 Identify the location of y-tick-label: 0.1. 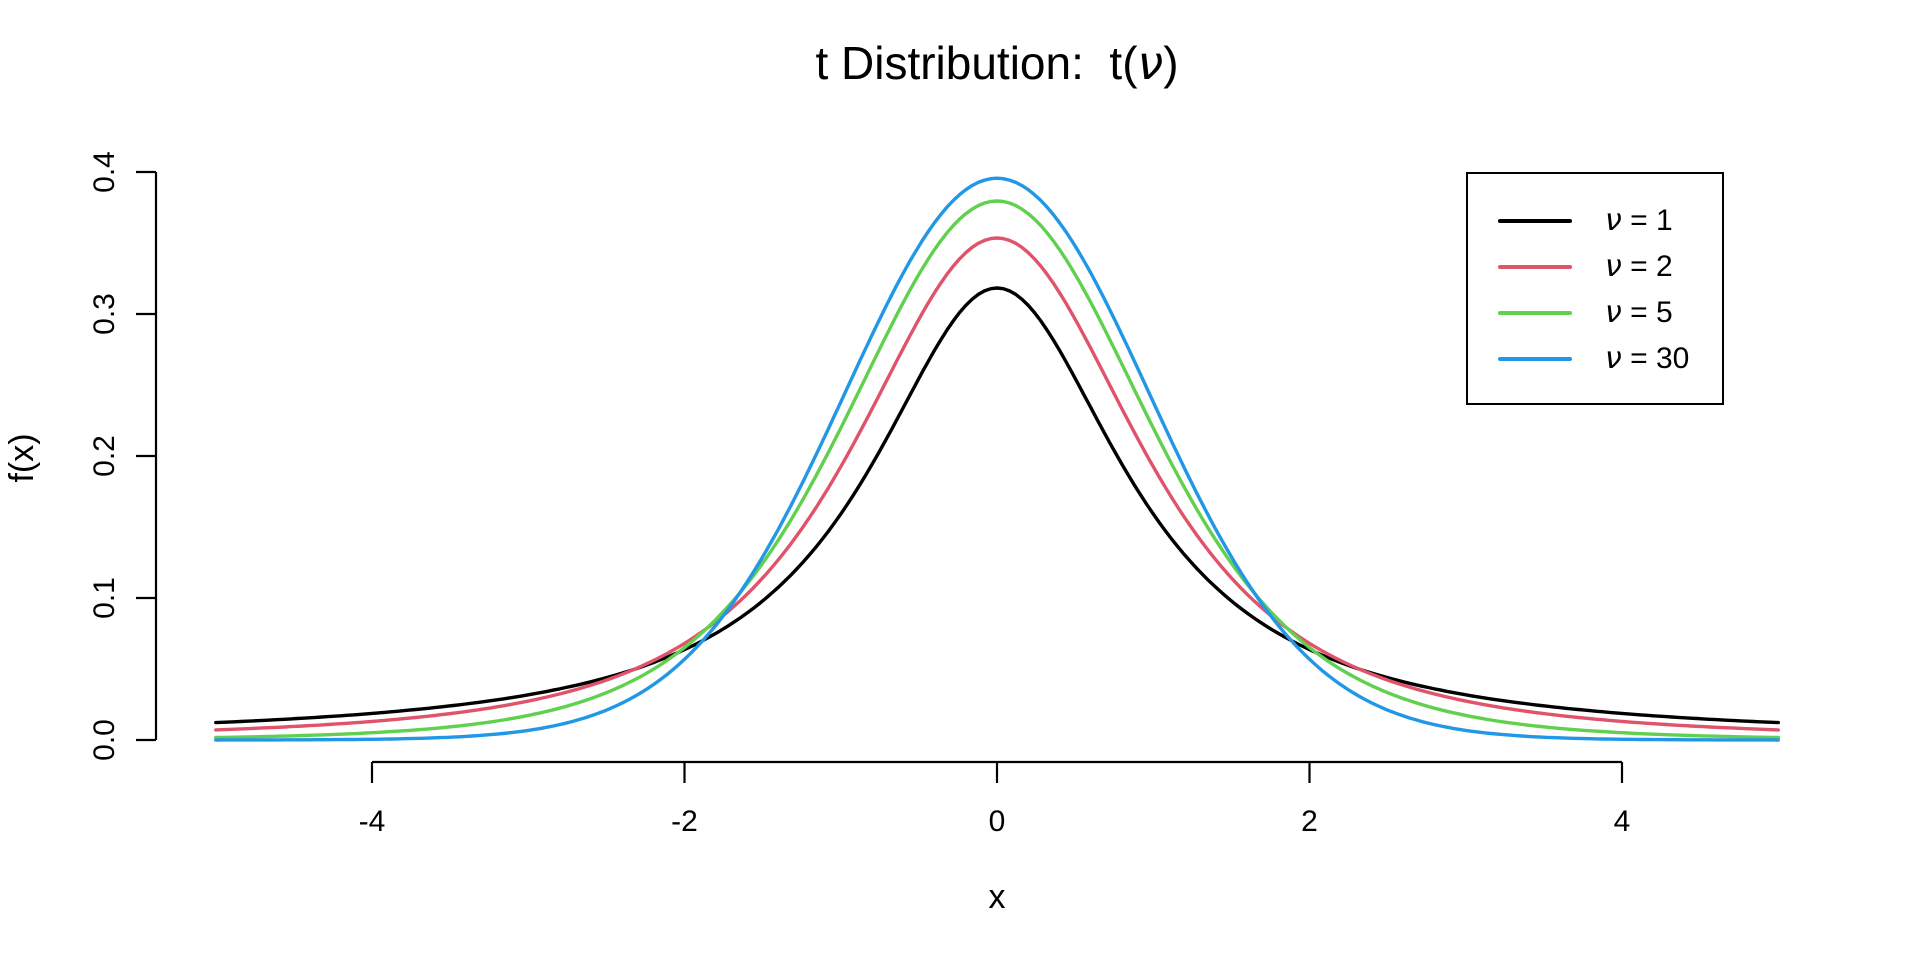
(104, 598).